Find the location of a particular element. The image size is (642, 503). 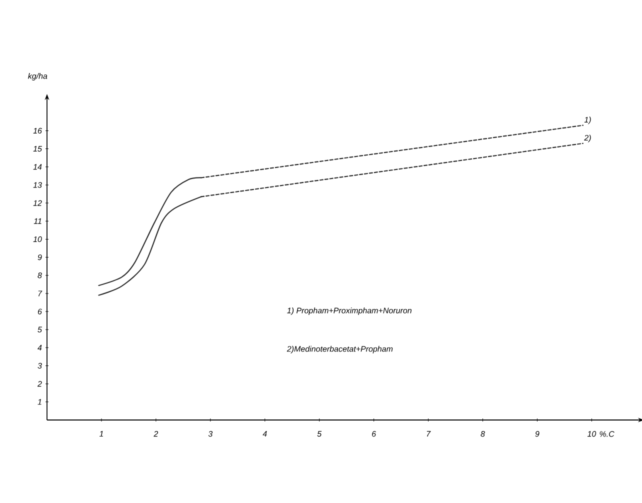

y-tick-label: 2 is located at coordinates (39, 384).